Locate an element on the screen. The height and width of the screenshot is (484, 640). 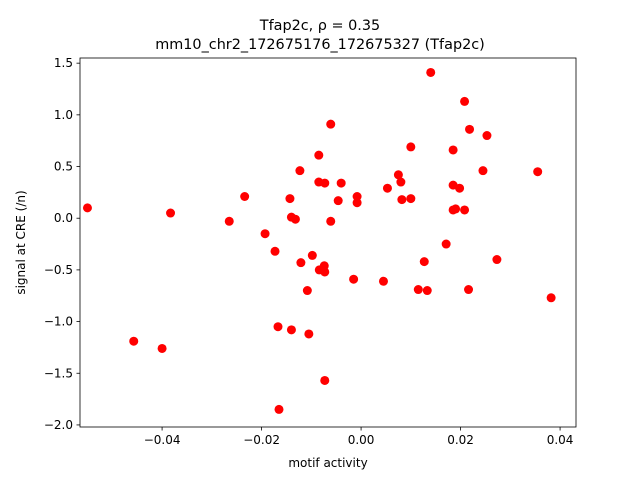
x-tick-label: −0.02 is located at coordinates (261, 440).